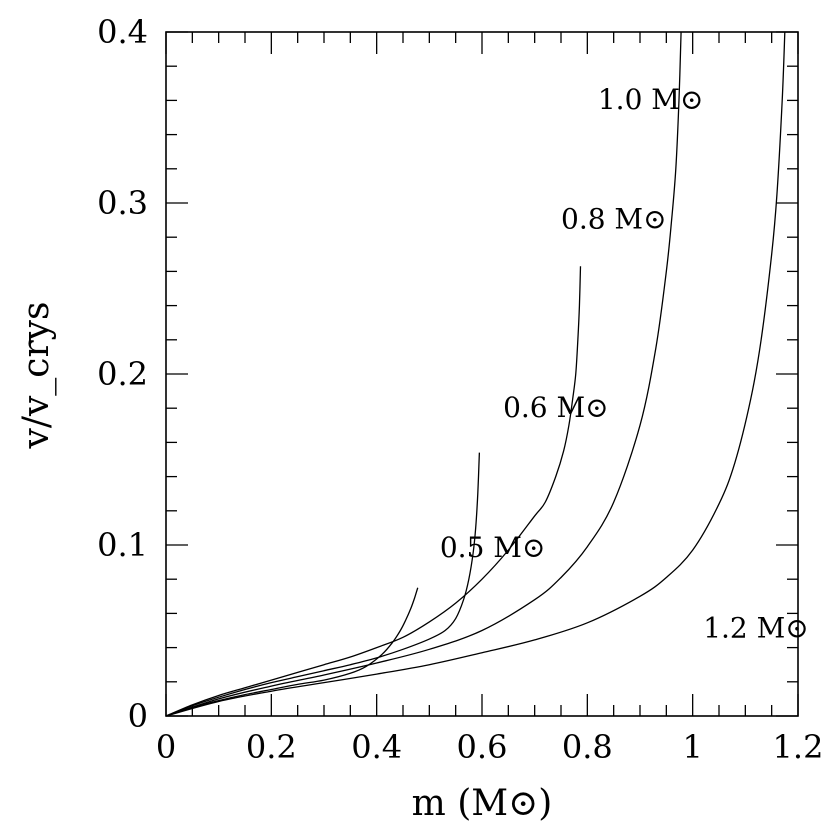  What do you see at coordinates (587, 747) in the screenshot?
I see `x-tick-label: 0.8` at bounding box center [587, 747].